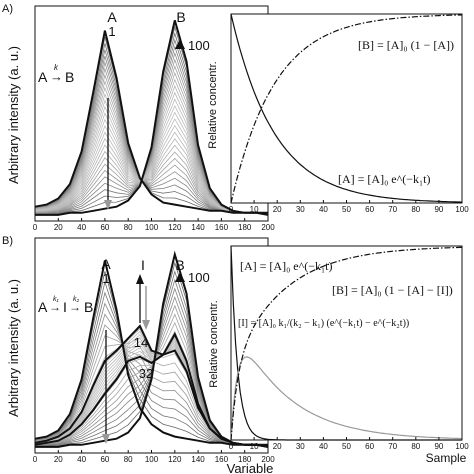 The height and width of the screenshot is (474, 474). What do you see at coordinates (81, 459) in the screenshot?
I see `panel-b-tick-label-40: 40` at bounding box center [81, 459].